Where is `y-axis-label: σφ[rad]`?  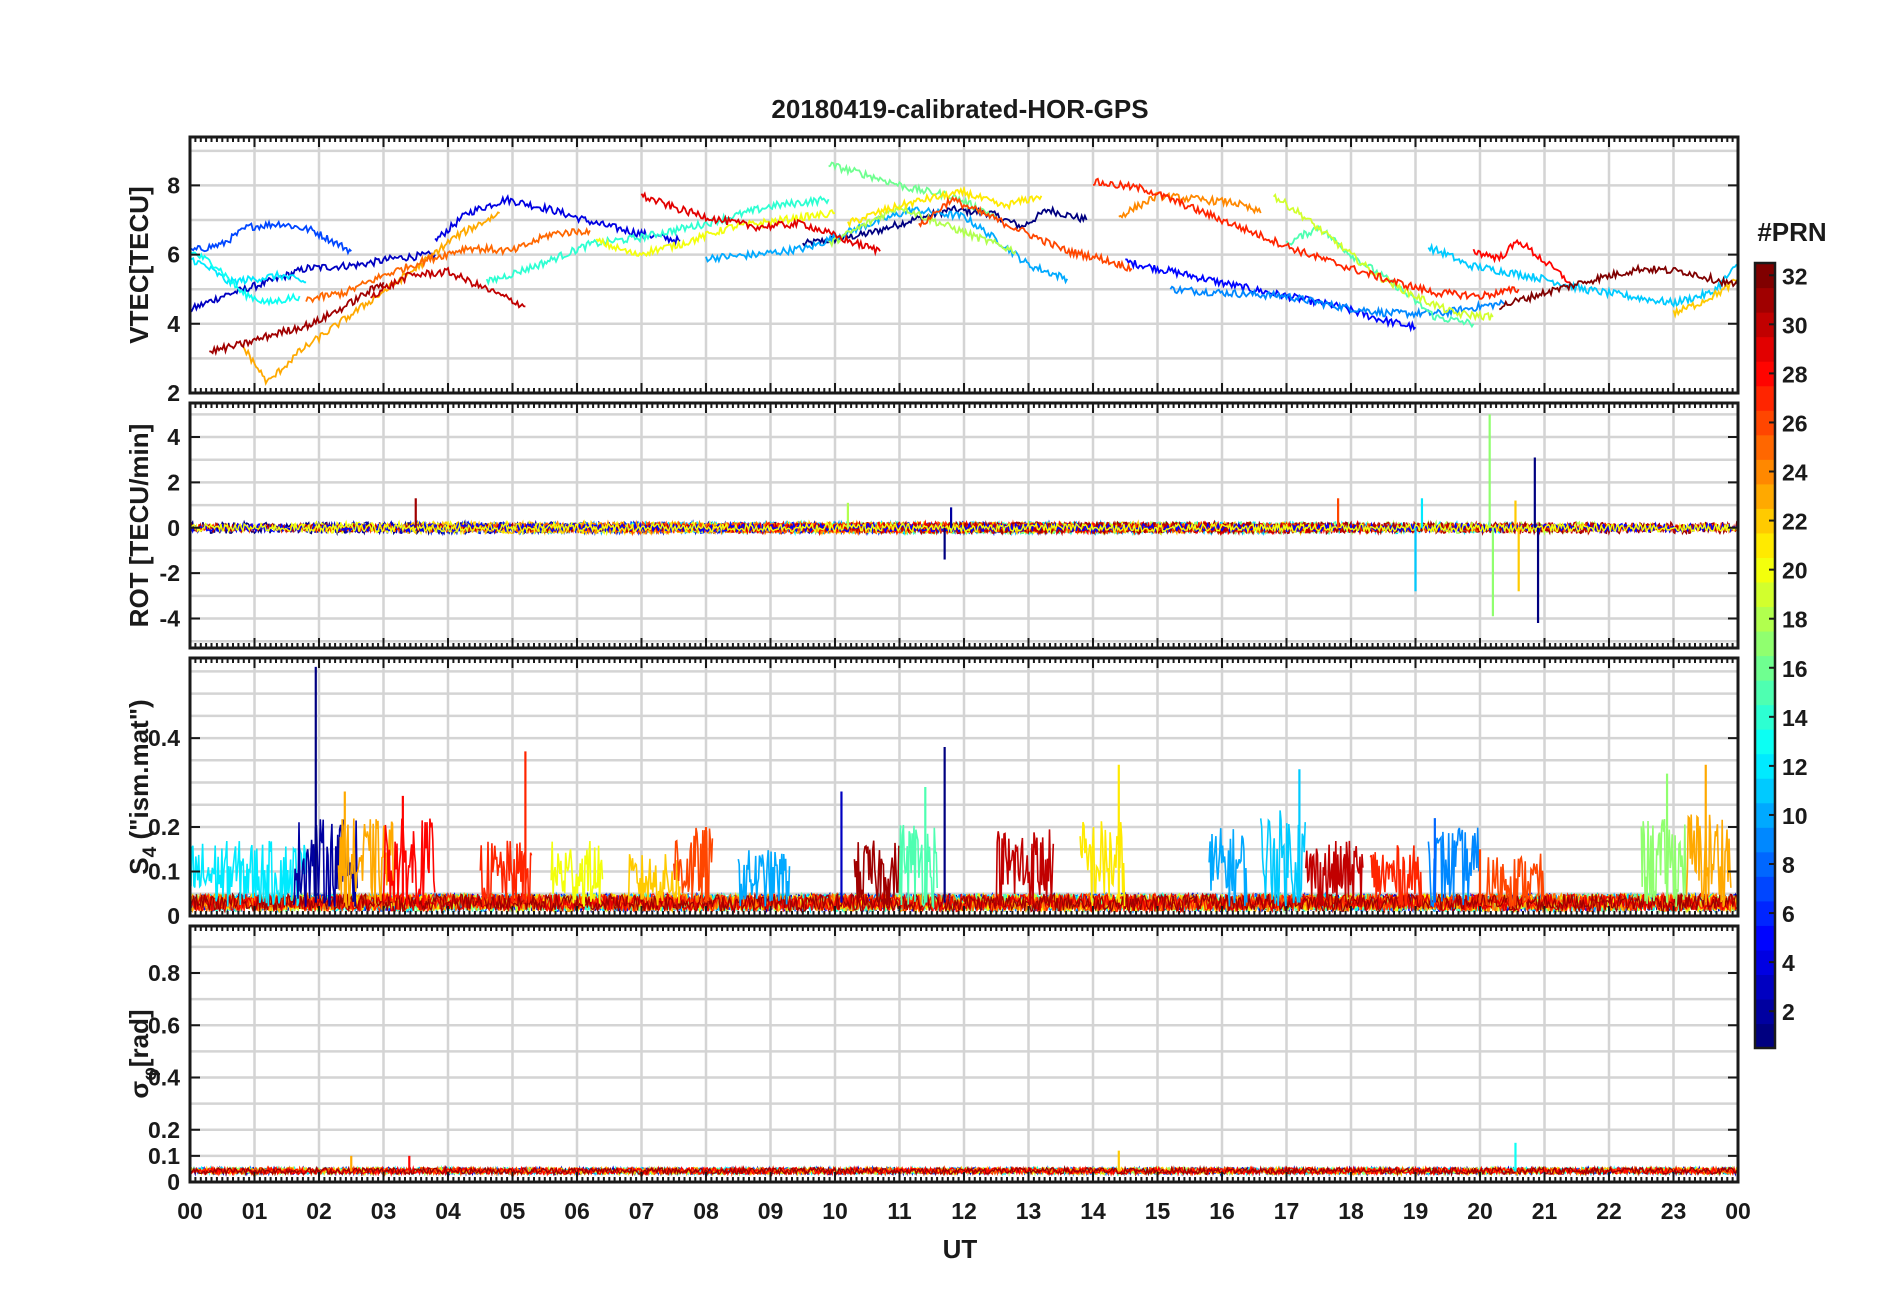
y-axis-label: σφ[rad] is located at coordinates (142, 1053).